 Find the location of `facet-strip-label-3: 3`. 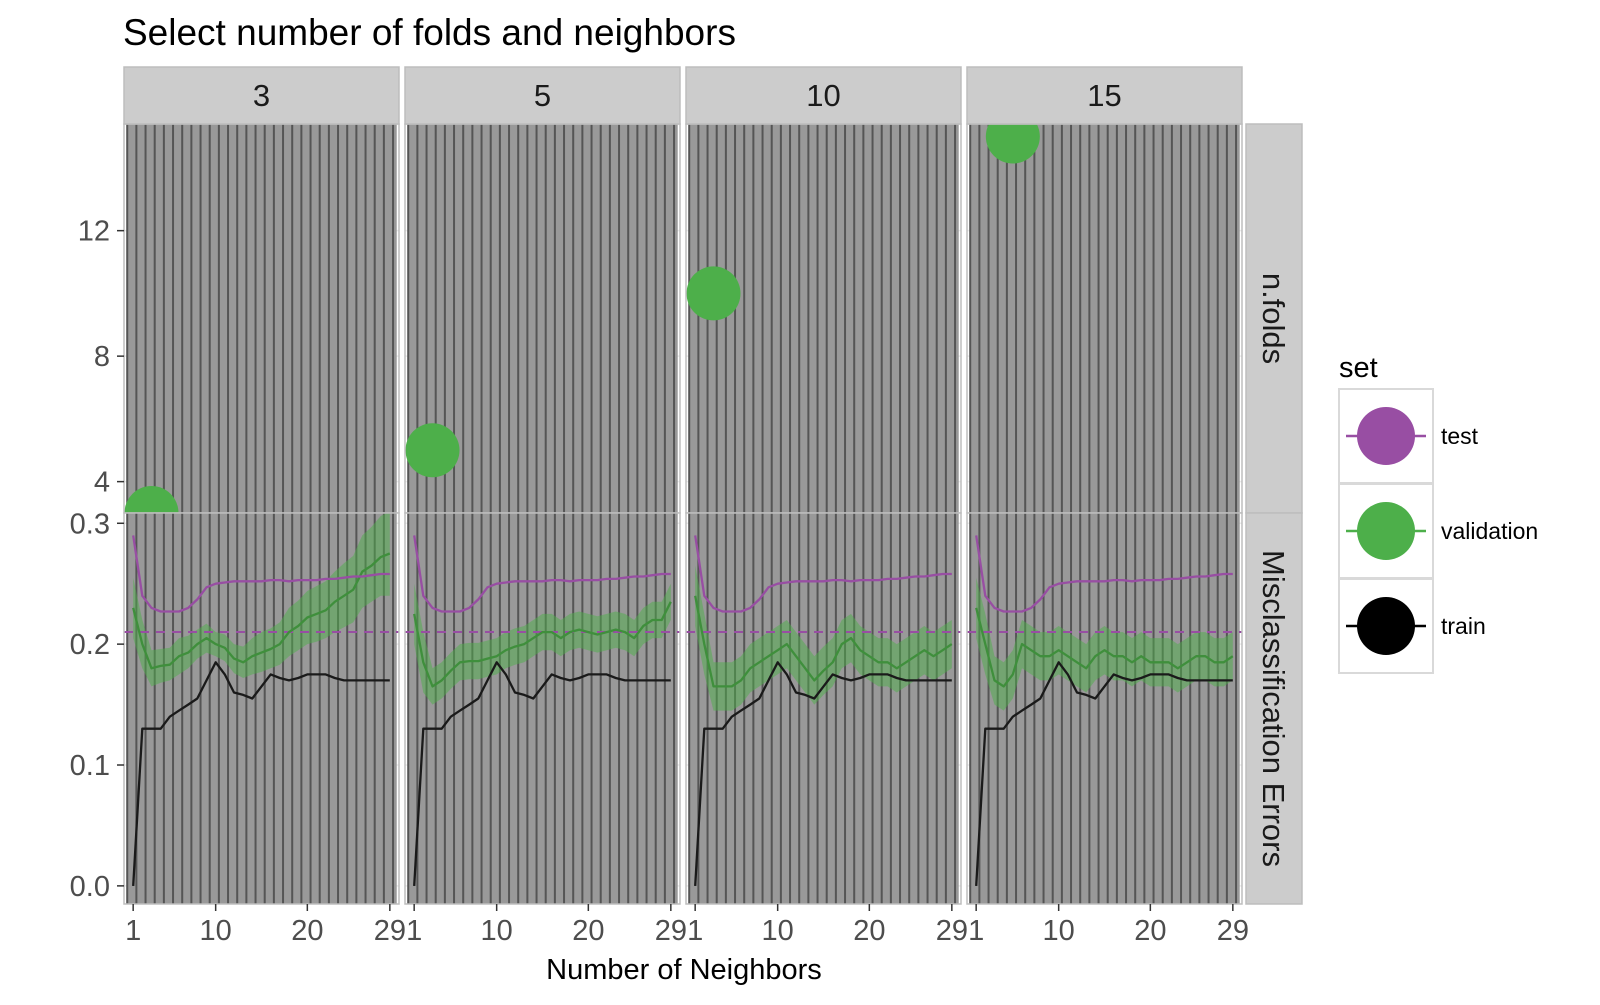

facet-strip-label-3: 3 is located at coordinates (261, 95).